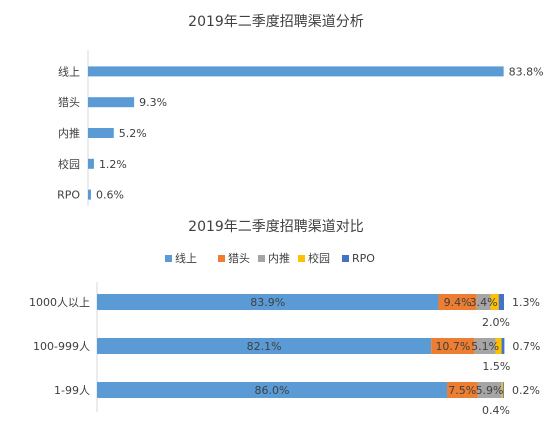 The image size is (553, 430). I want to click on chart1-value-label: 9.3%, so click(153, 102).